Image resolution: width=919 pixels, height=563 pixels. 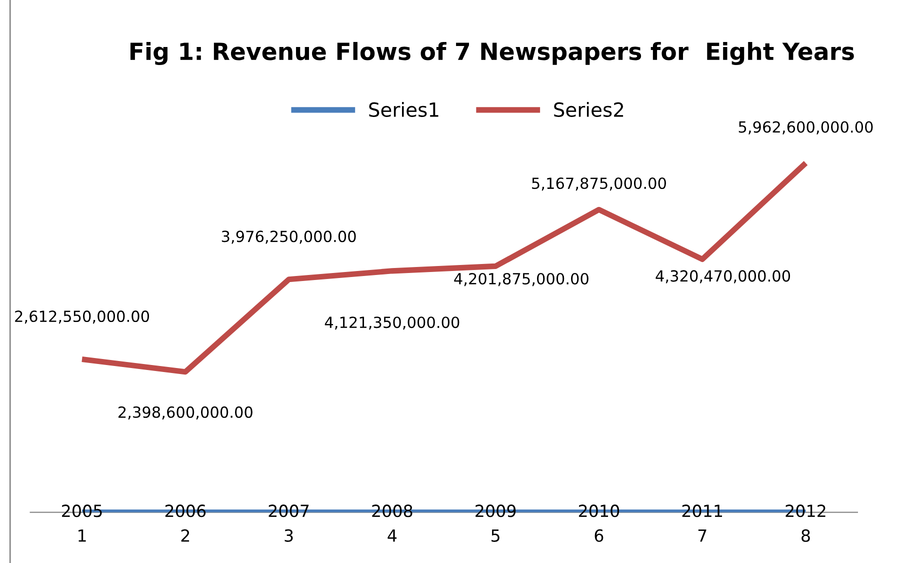 What do you see at coordinates (521, 279) in the screenshot?
I see `data-label: 4,201,875,000.00` at bounding box center [521, 279].